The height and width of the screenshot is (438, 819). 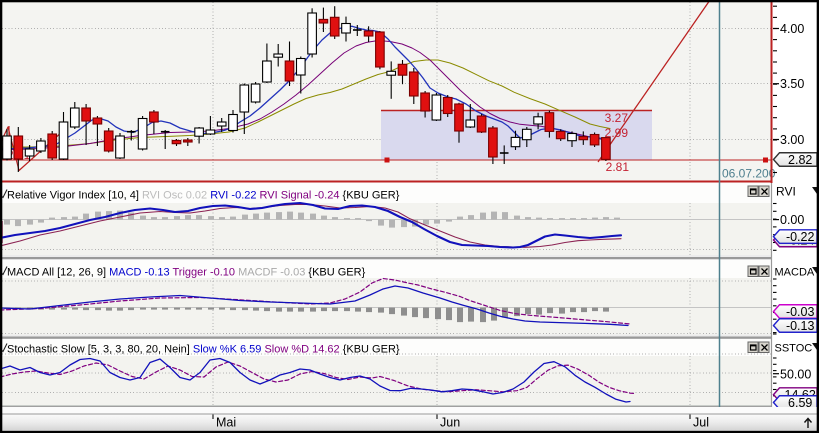 I want to click on svg-text: MACDA, so click(x=795, y=273).